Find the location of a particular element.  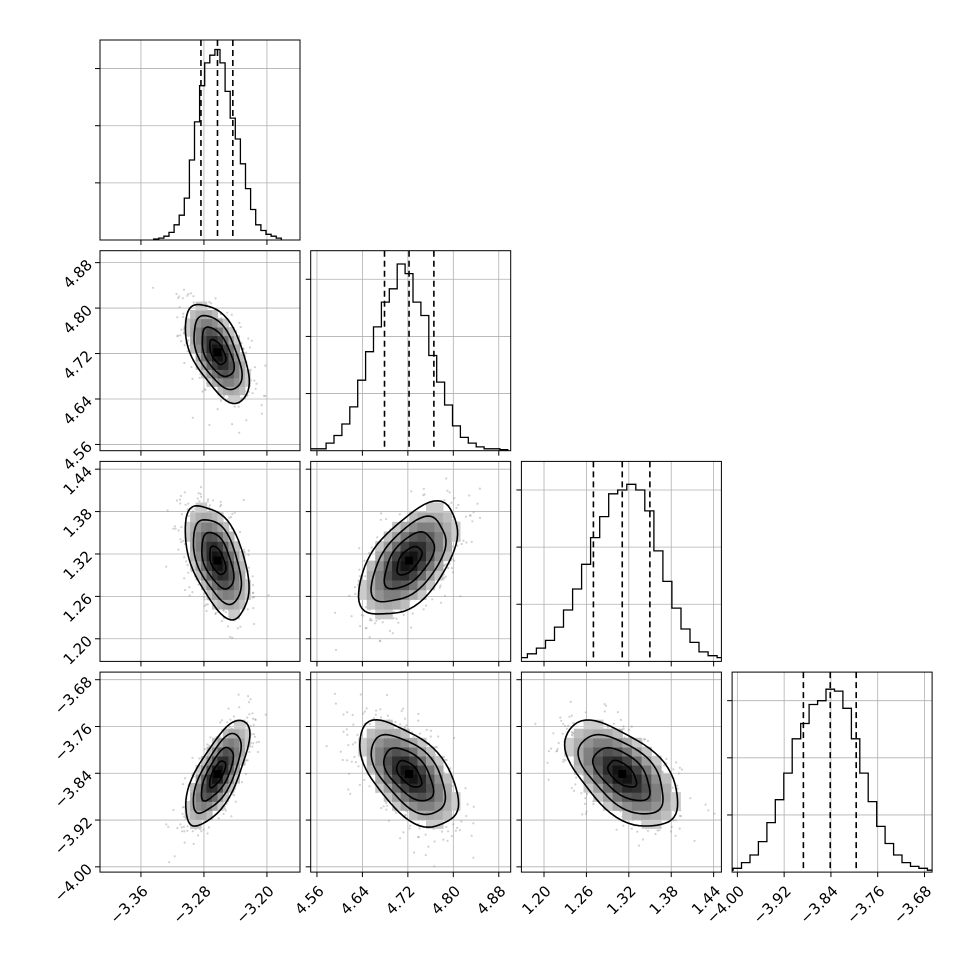

panel-3-2: 1.20 1.26 1.32 1.38 1.44 is located at coordinates (620, 794).